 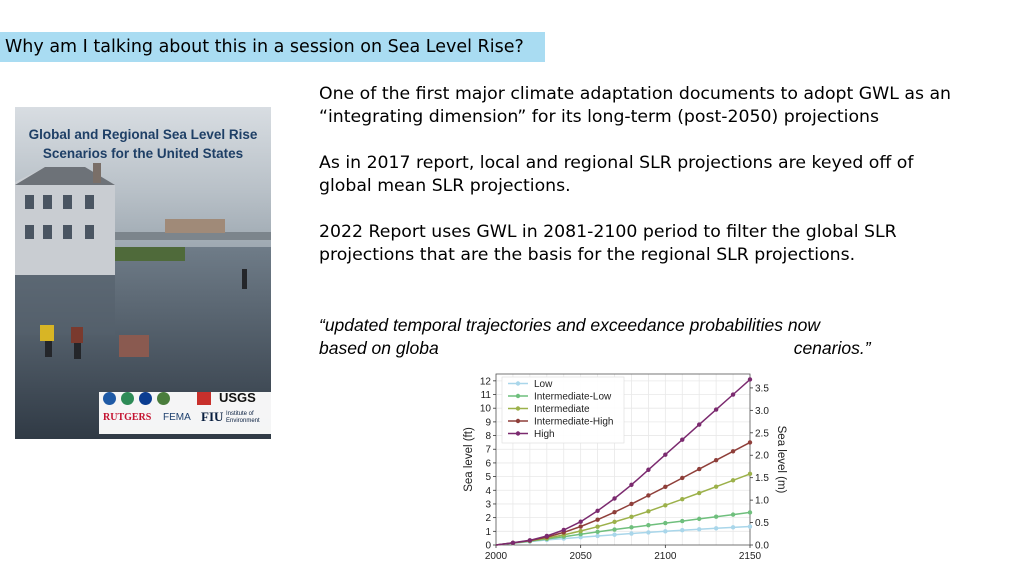 What do you see at coordinates (488, 504) in the screenshot?
I see `y-tick-label: 3` at bounding box center [488, 504].